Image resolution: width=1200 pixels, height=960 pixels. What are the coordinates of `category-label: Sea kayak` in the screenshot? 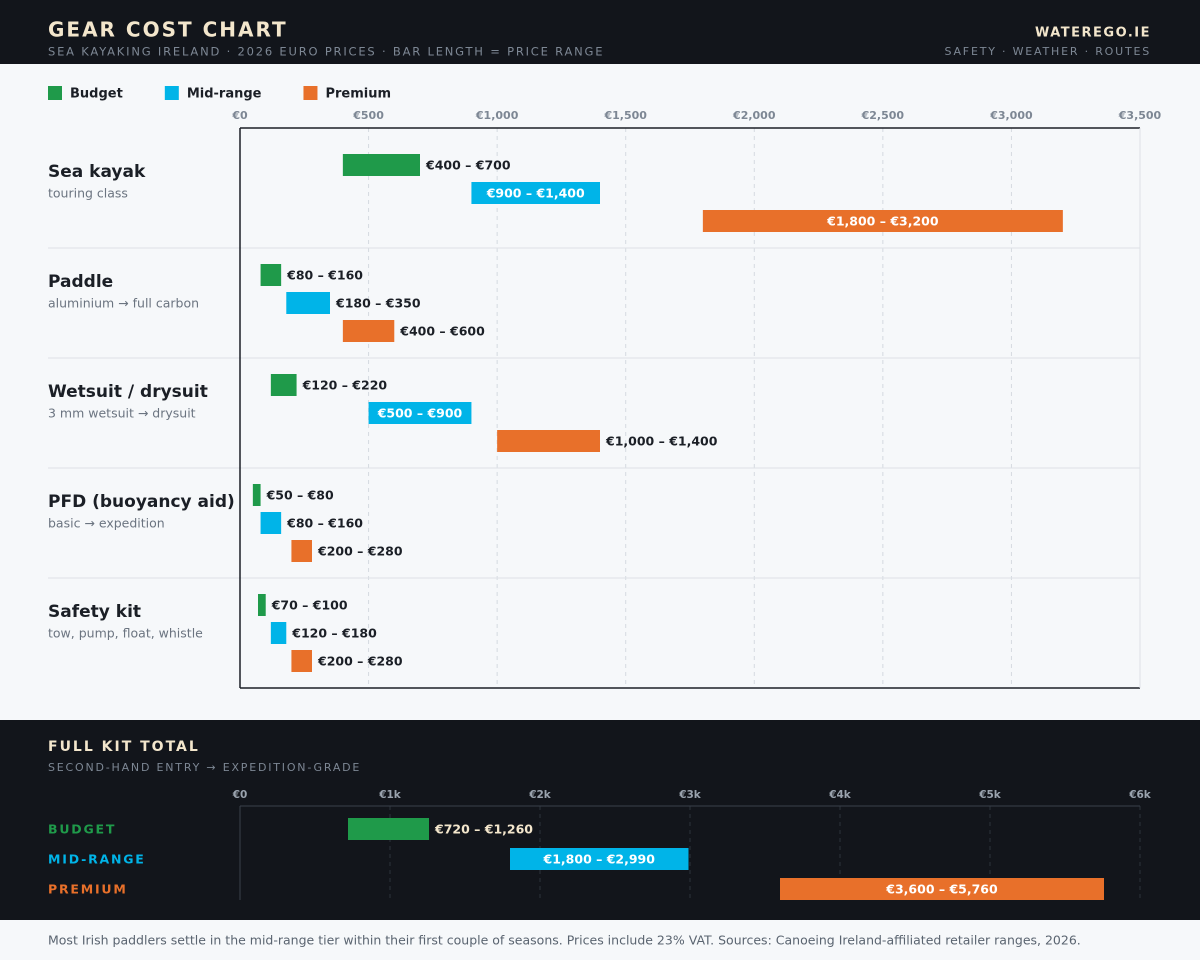 It's located at (97, 172).